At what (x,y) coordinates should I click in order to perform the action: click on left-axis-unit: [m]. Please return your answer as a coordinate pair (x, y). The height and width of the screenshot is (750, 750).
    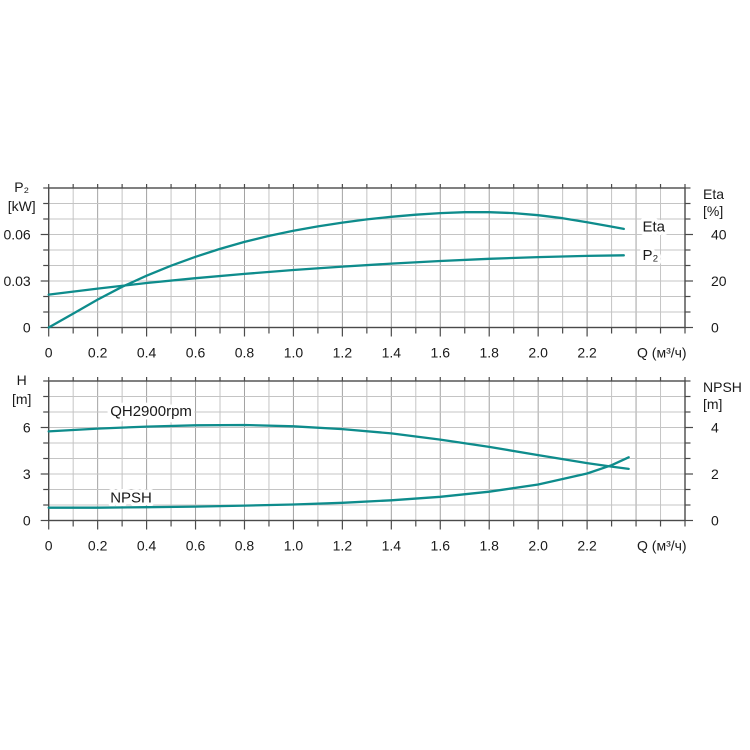
    Looking at the image, I should click on (21, 399).